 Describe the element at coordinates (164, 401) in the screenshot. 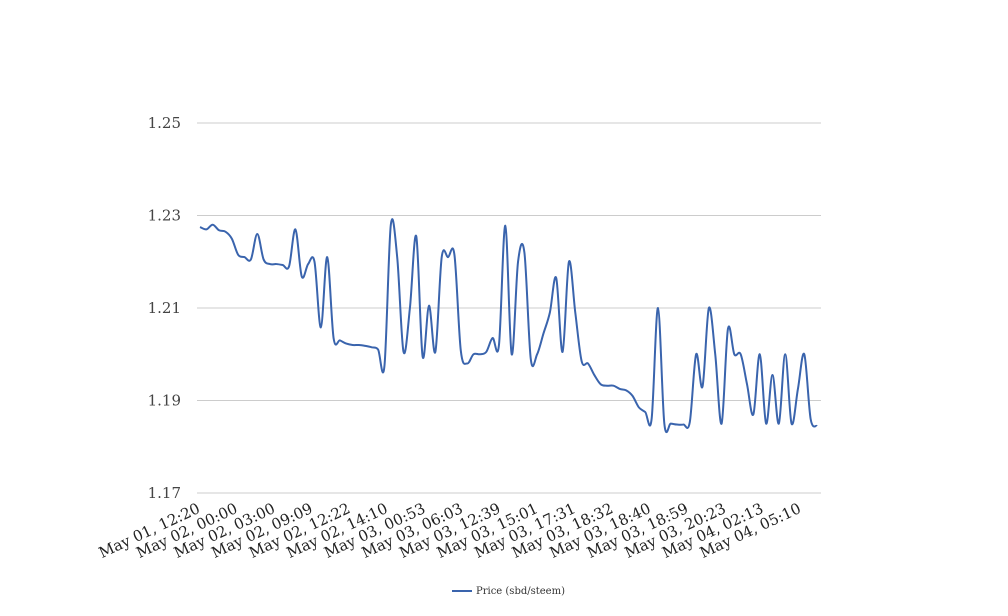

I see `y-tick-label: 1.19` at that location.